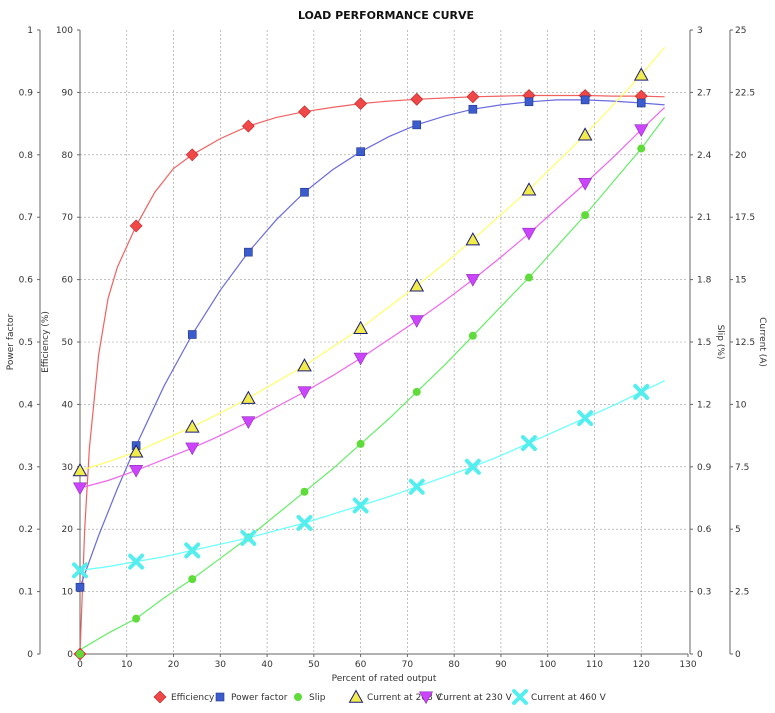 This screenshot has width=775, height=713. Describe the element at coordinates (26, 343) in the screenshot. I see `pf-tick-label: 0.5` at that location.